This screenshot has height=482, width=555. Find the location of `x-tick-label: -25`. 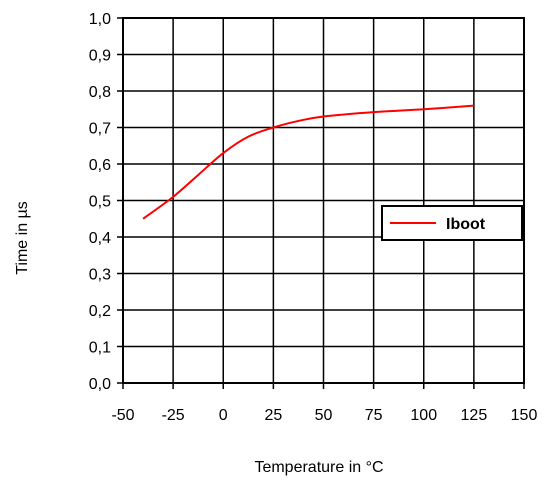

x-tick-label: -25 is located at coordinates (173, 415).